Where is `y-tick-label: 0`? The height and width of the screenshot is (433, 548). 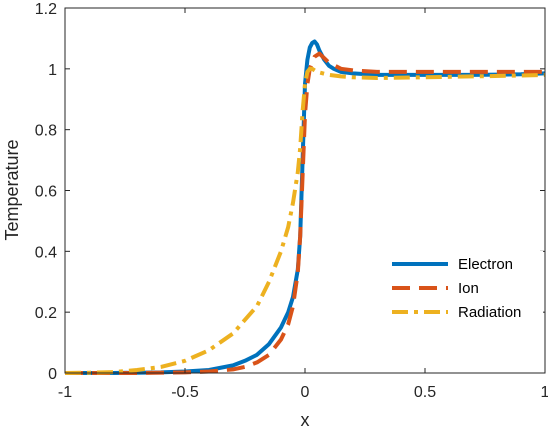 y-tick-label: 0 is located at coordinates (52, 374).